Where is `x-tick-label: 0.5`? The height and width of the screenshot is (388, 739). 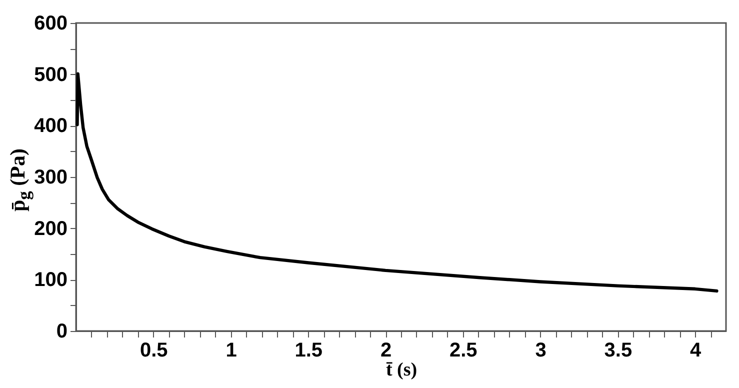
x-tick-label: 0.5 is located at coordinates (154, 351).